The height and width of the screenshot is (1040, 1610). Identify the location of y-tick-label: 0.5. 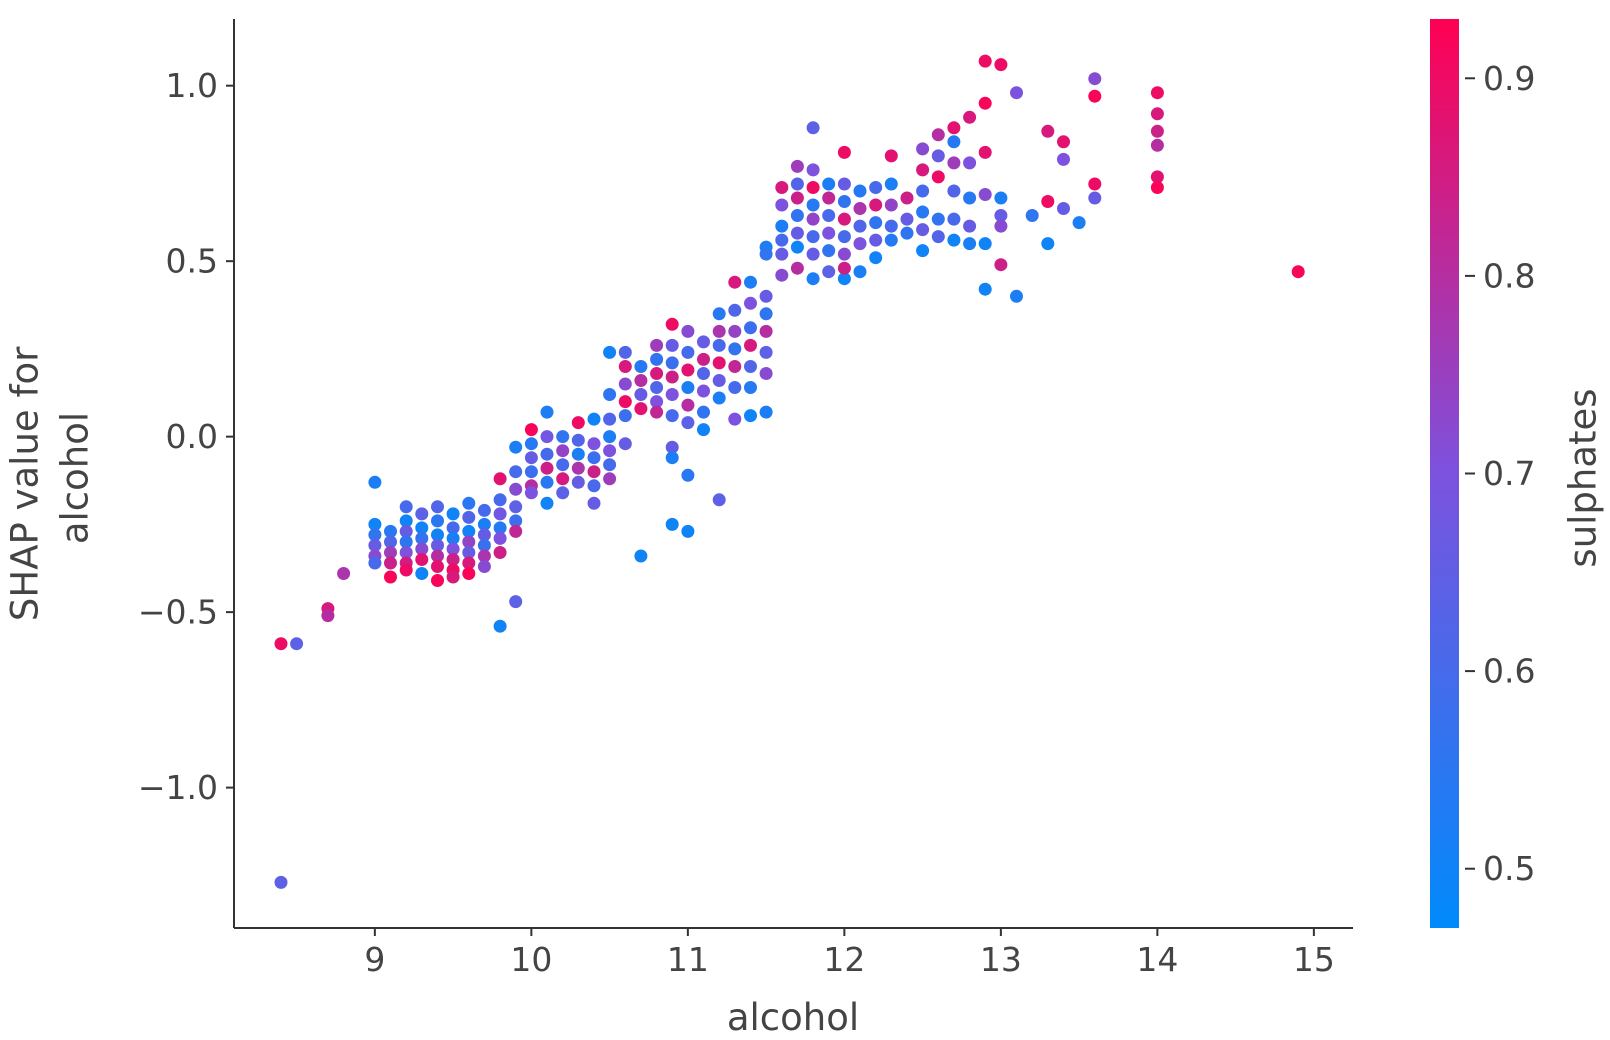
(192, 261).